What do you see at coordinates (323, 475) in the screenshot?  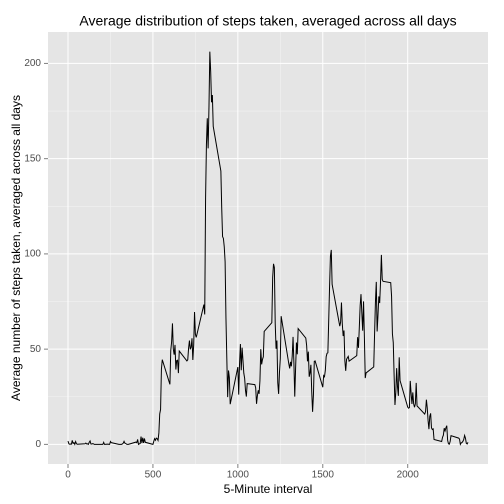 I see `x-tick-label: 1500` at bounding box center [323, 475].